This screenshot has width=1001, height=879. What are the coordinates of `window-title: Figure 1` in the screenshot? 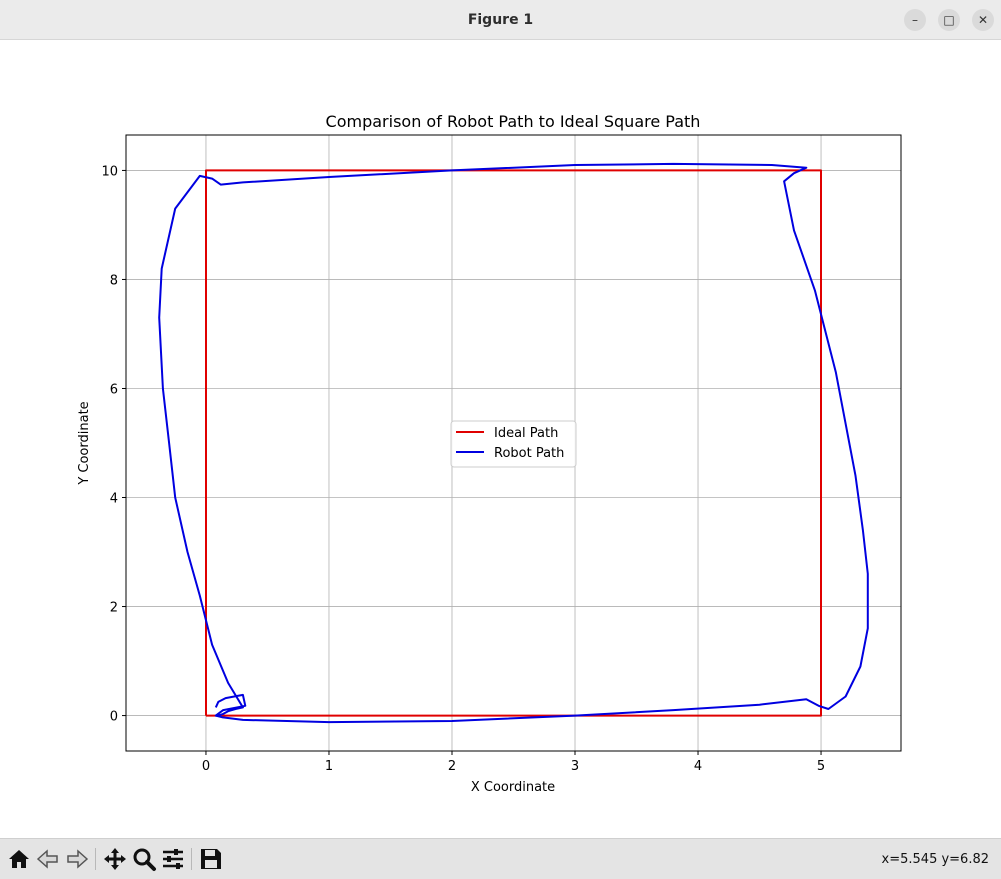 It's located at (500, 20).